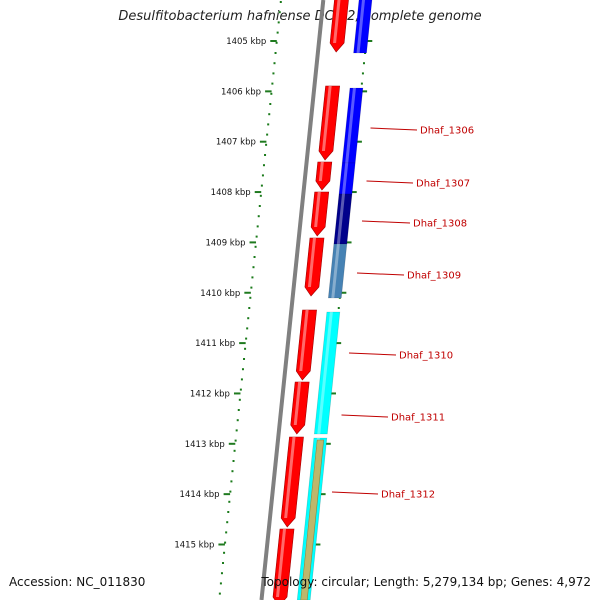 The height and width of the screenshot is (600, 600). Describe the element at coordinates (215, 344) in the screenshot. I see `kbp-label: 1411 kbp` at that location.